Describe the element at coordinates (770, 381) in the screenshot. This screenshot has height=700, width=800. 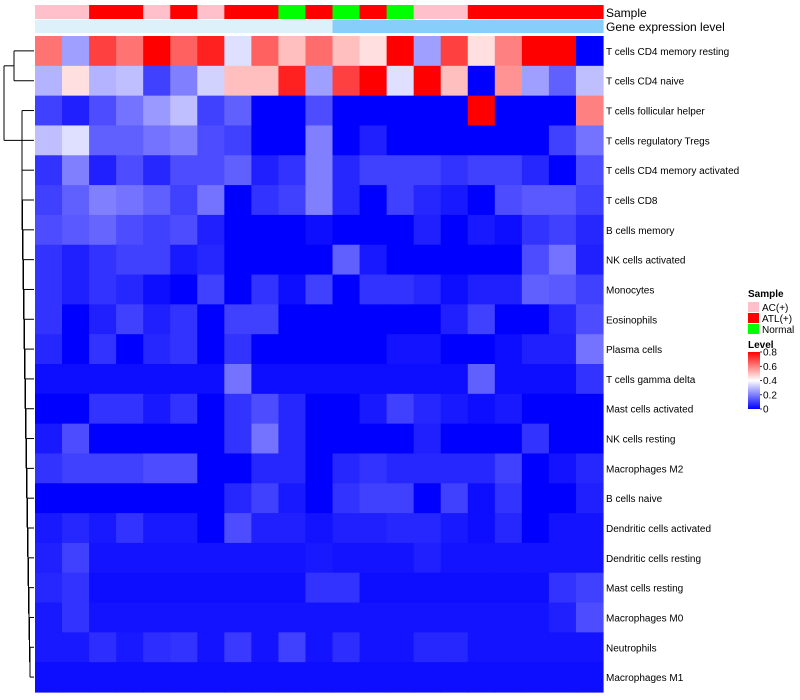
I see `level-tick-label: 0.4` at that location.